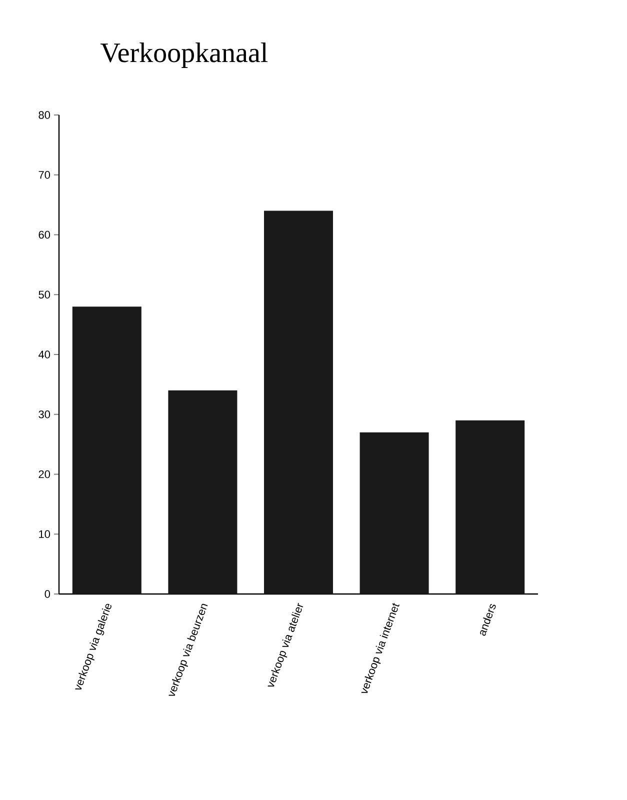 This screenshot has height=800, width=627. What do you see at coordinates (44, 174) in the screenshot?
I see `y-tick-label: 70` at bounding box center [44, 174].